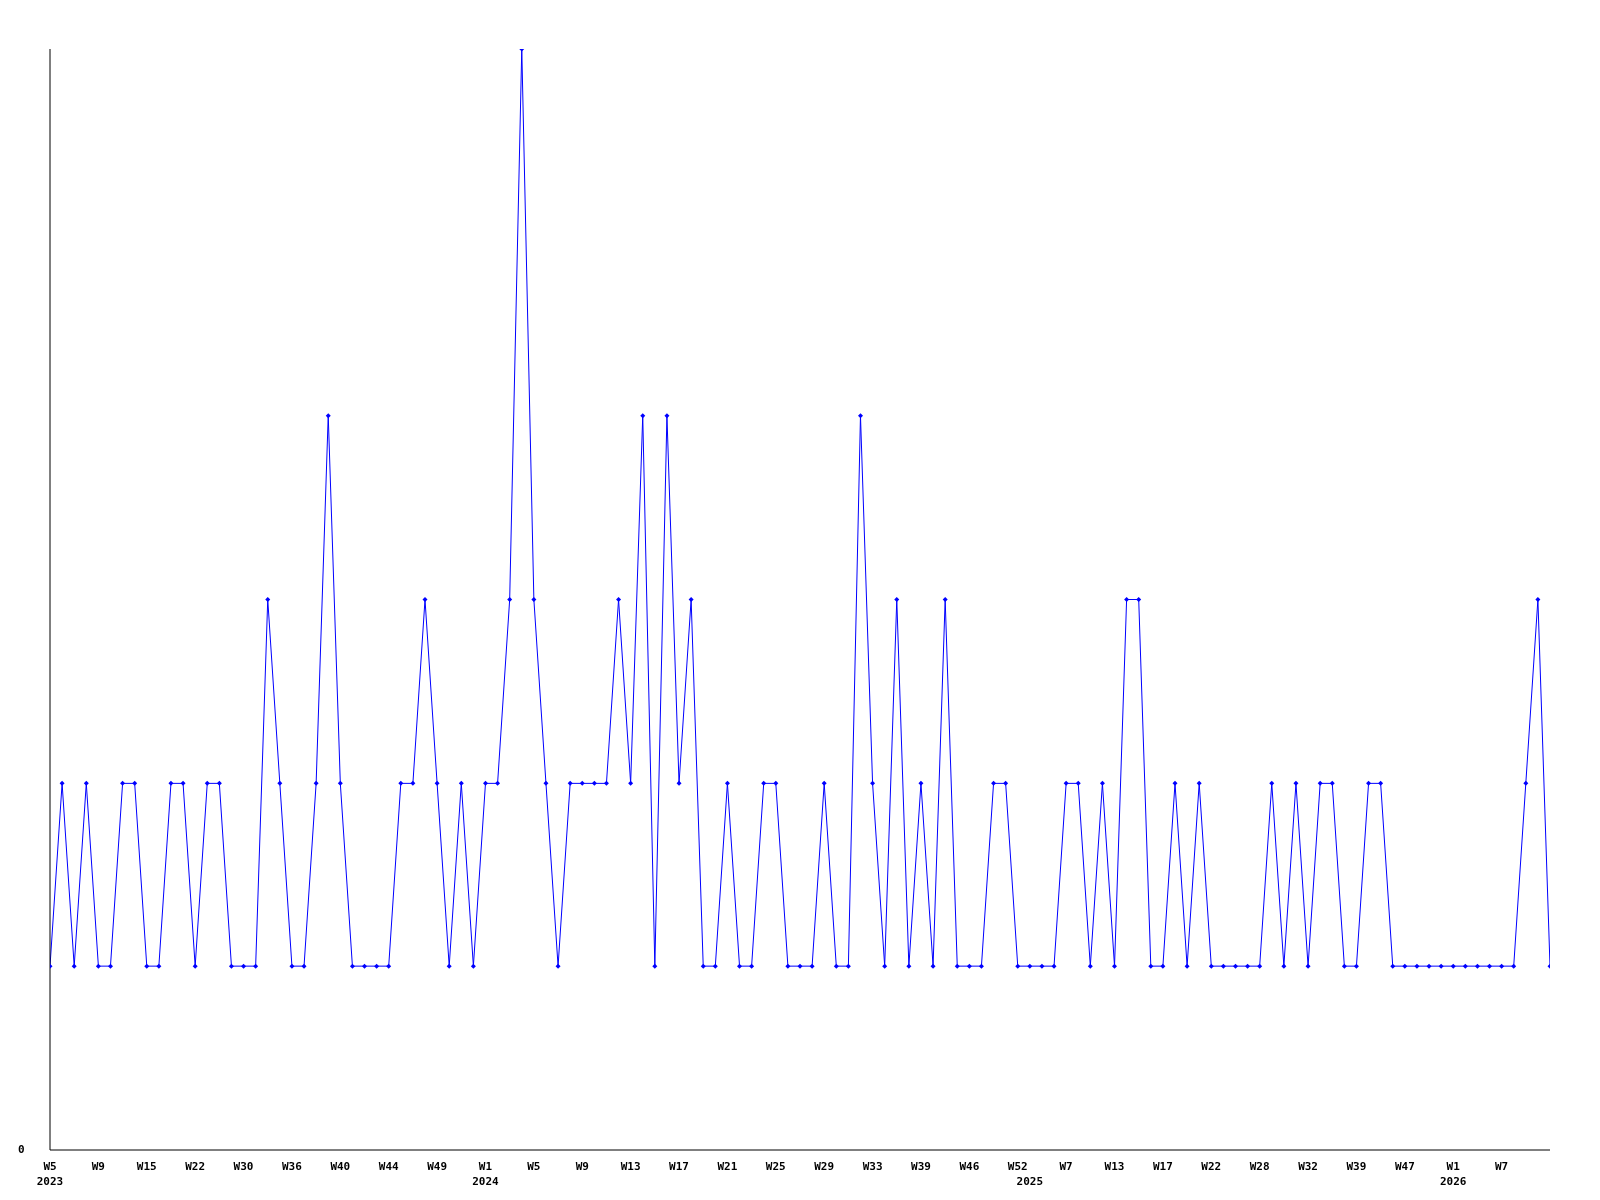 The height and width of the screenshot is (1200, 1600). What do you see at coordinates (243, 1166) in the screenshot?
I see `x-tick-label: W30` at bounding box center [243, 1166].